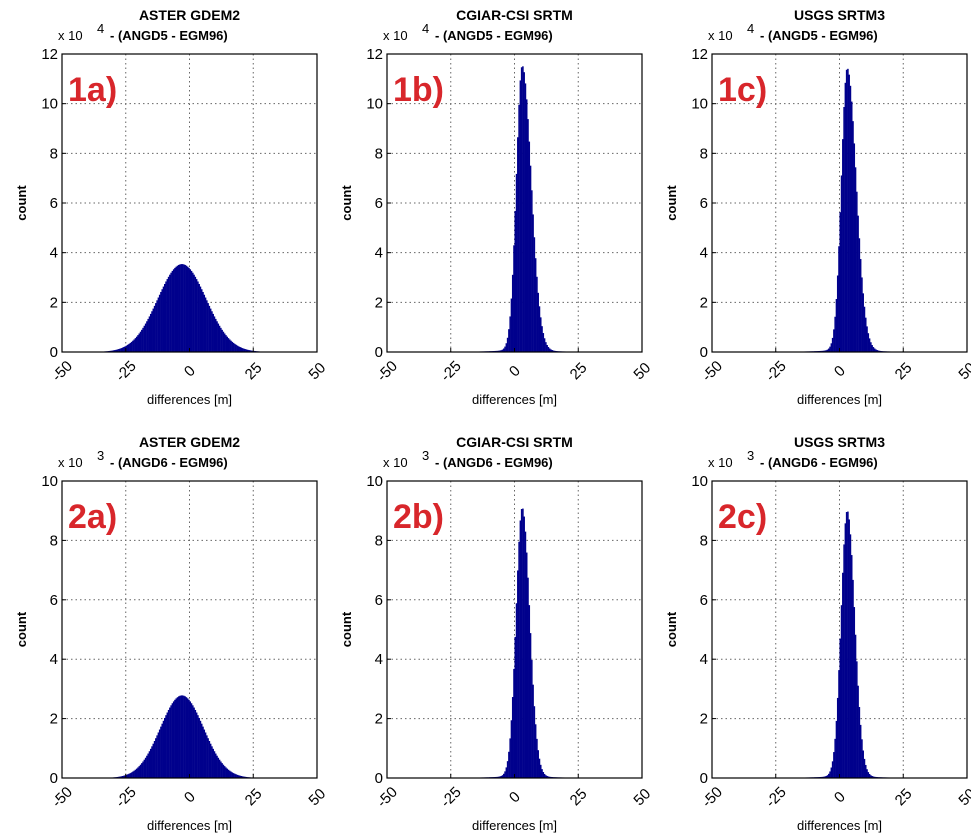 The image size is (971, 838). I want to click on x-tick-label: 0, so click(515, 371).